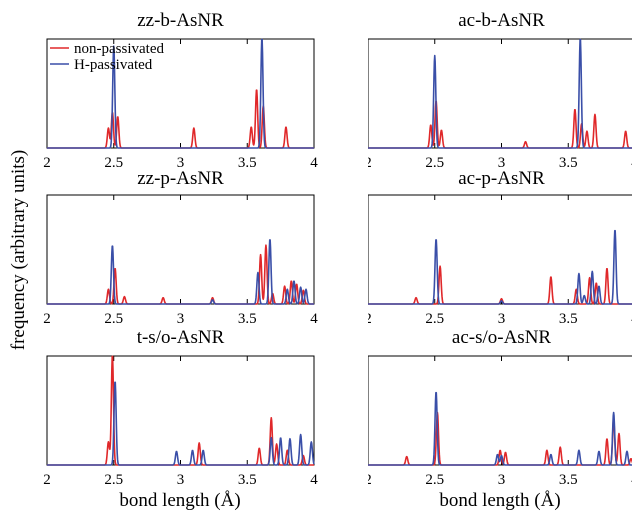  What do you see at coordinates (180, 20) in the screenshot?
I see `panel-title: zz-b-AsNR` at bounding box center [180, 20].